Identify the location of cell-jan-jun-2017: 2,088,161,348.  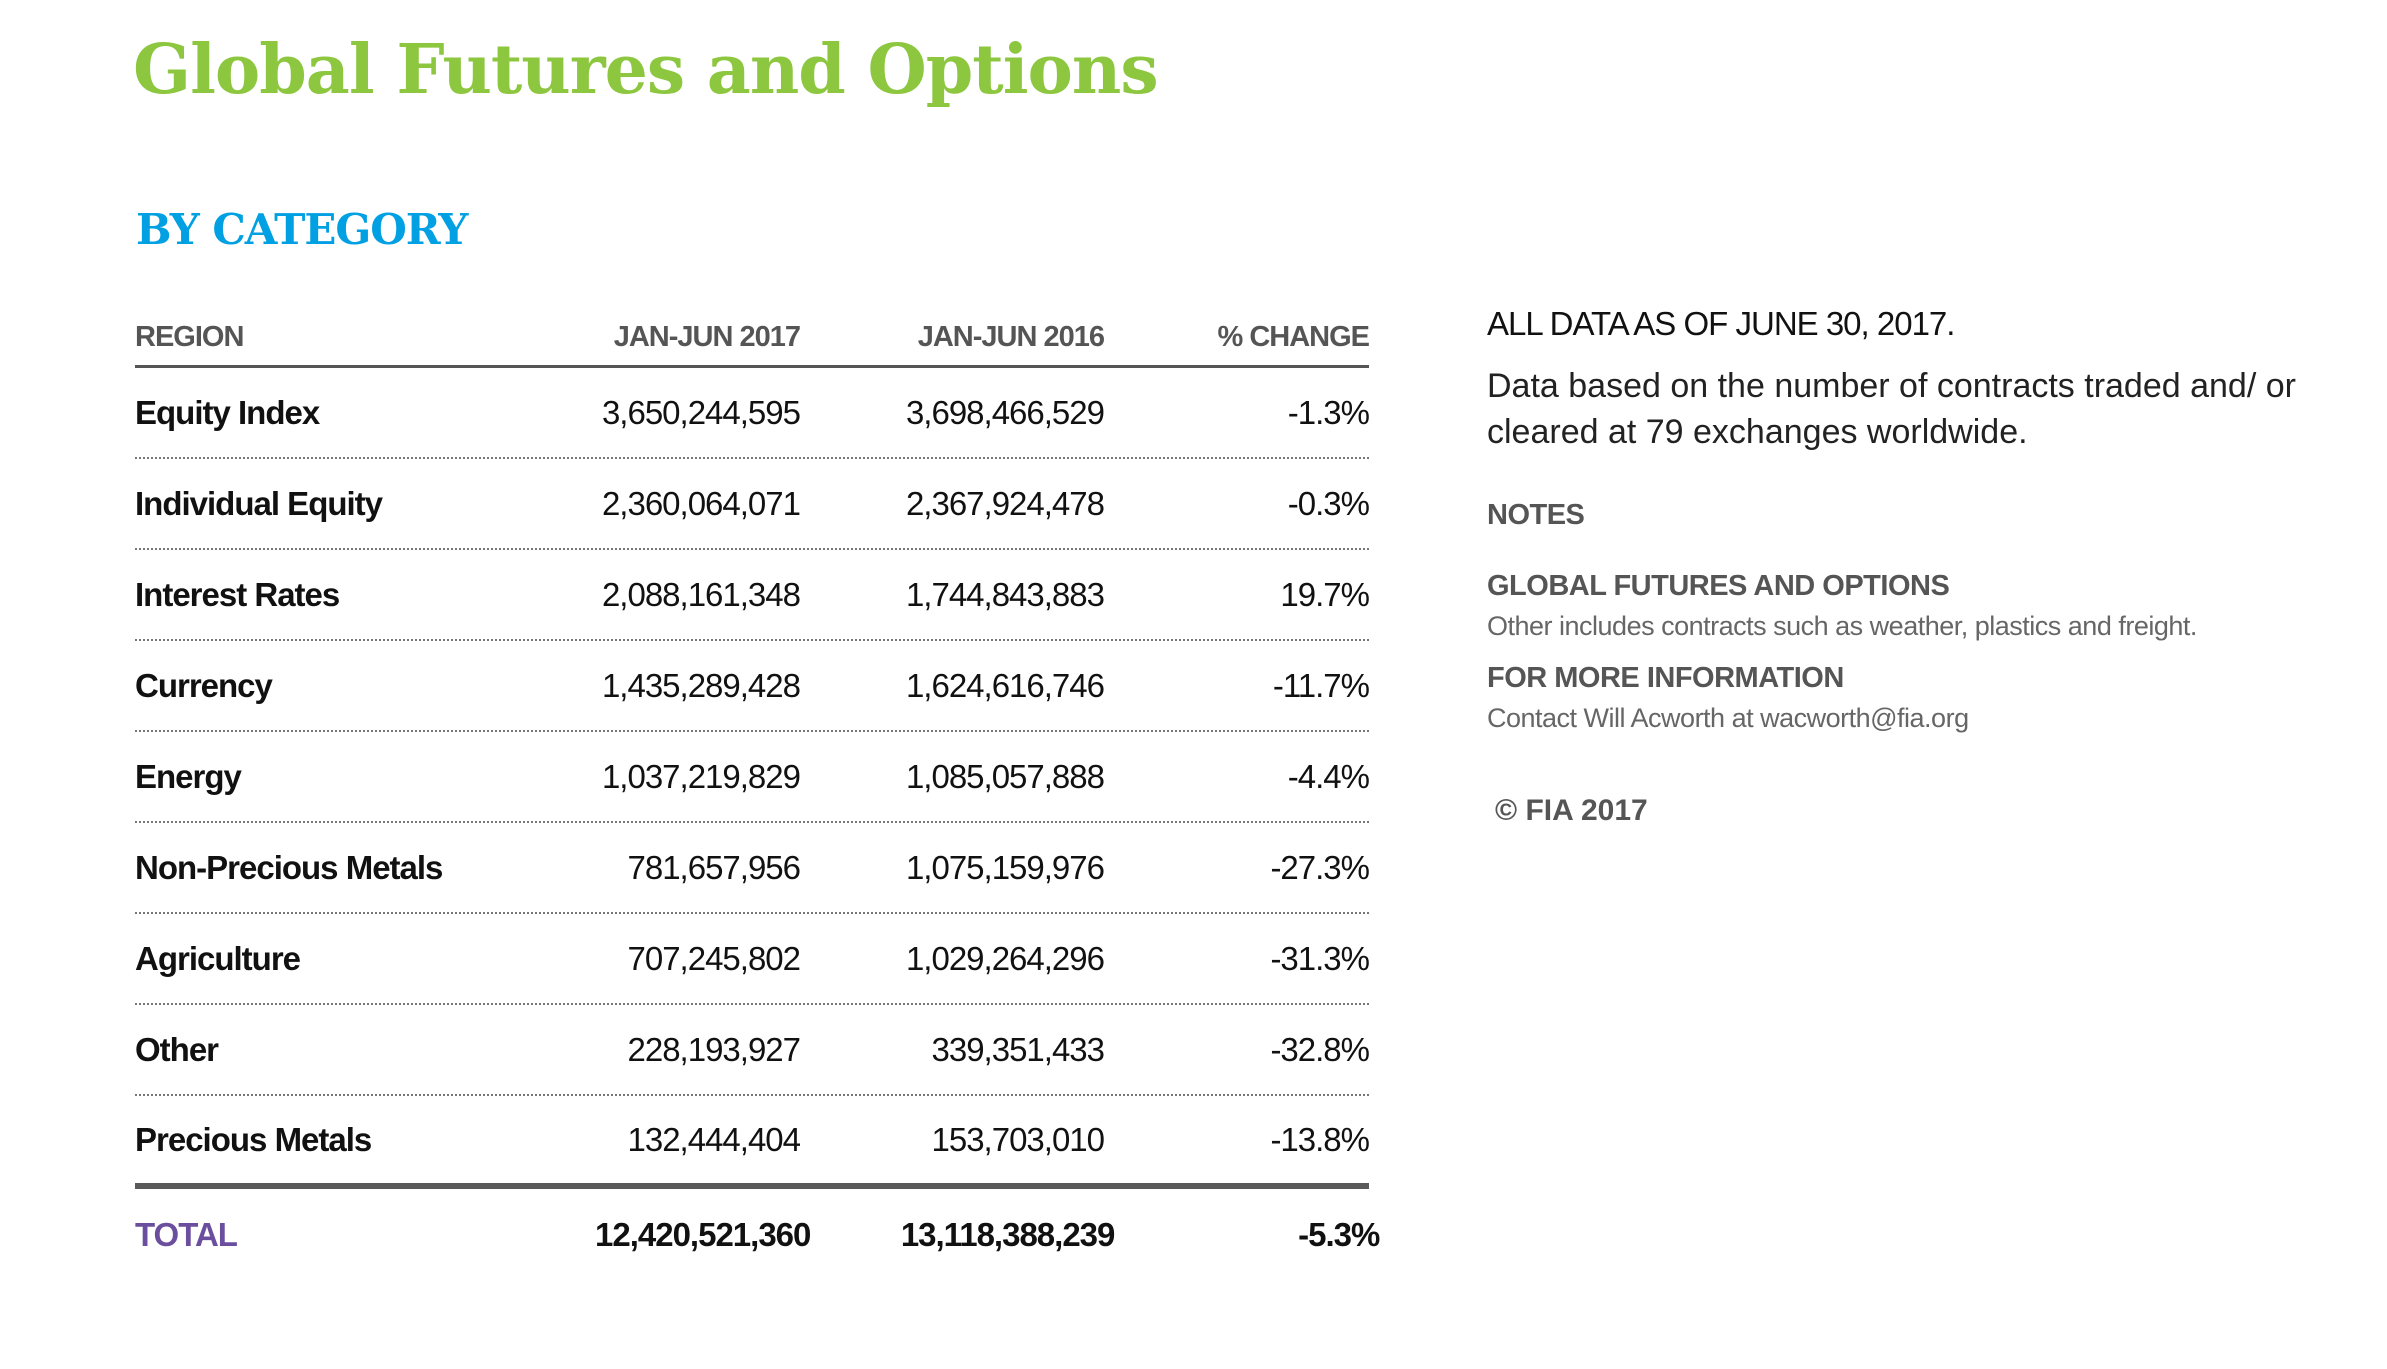
(701, 594).